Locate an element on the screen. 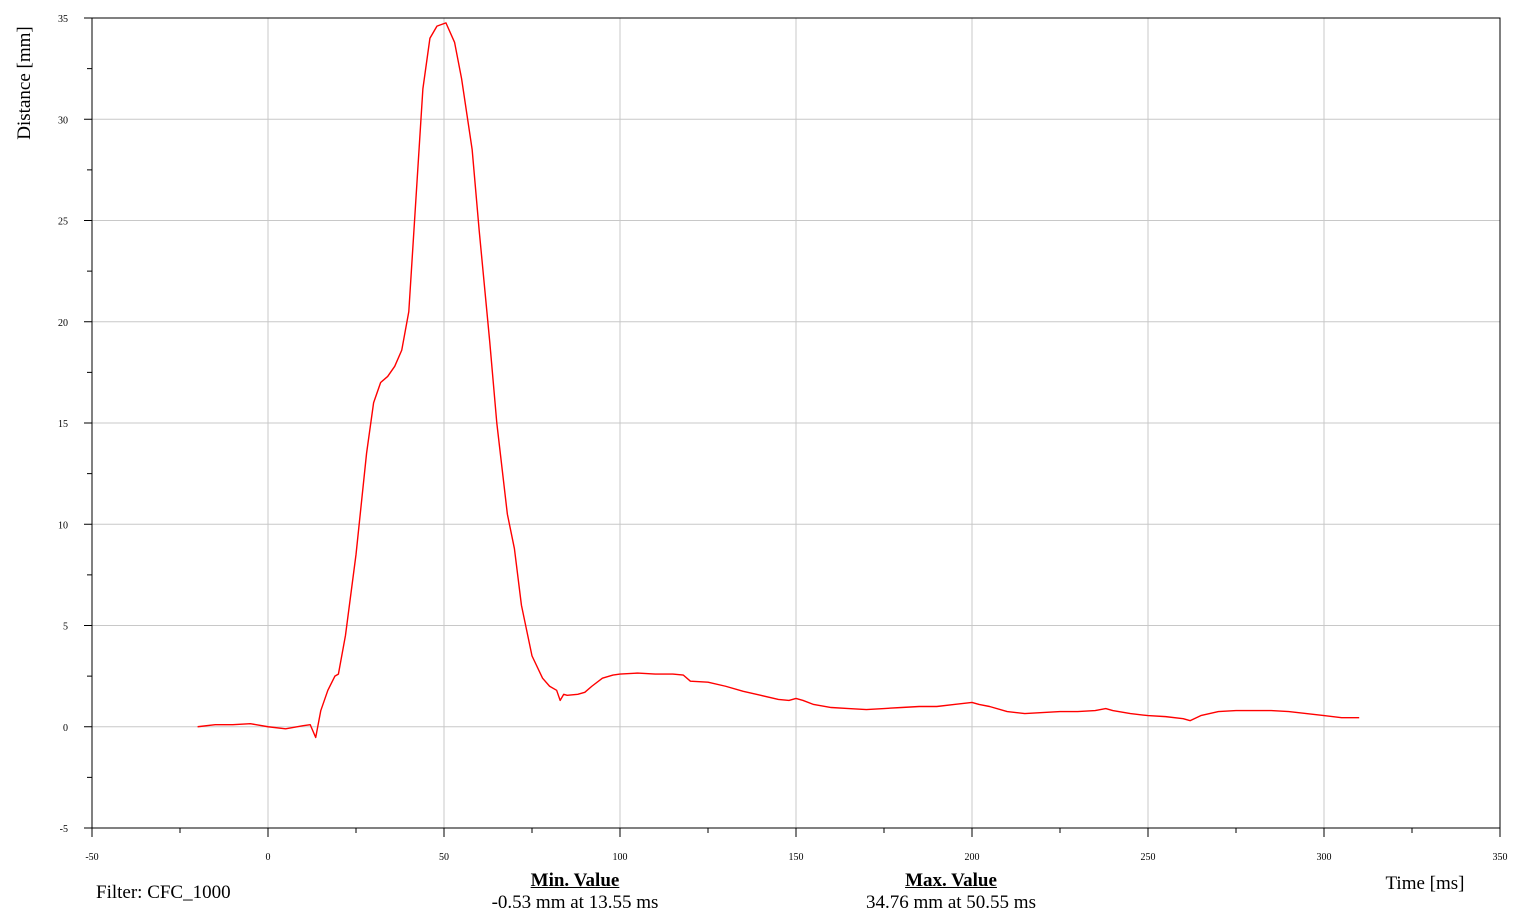  y-tick-label: 25 is located at coordinates (63, 222).